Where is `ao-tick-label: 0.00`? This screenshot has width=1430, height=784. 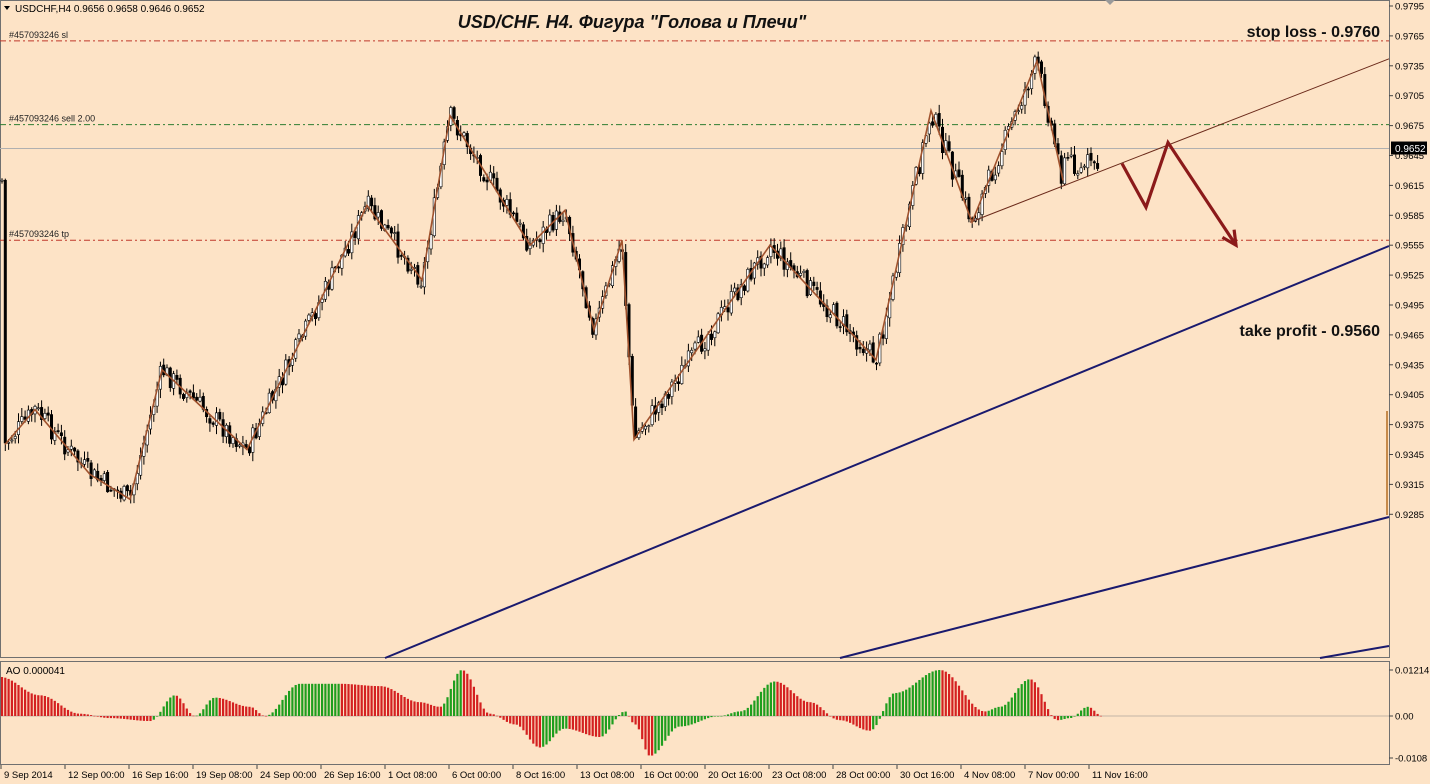
ao-tick-label: 0.00 is located at coordinates (1404, 717).